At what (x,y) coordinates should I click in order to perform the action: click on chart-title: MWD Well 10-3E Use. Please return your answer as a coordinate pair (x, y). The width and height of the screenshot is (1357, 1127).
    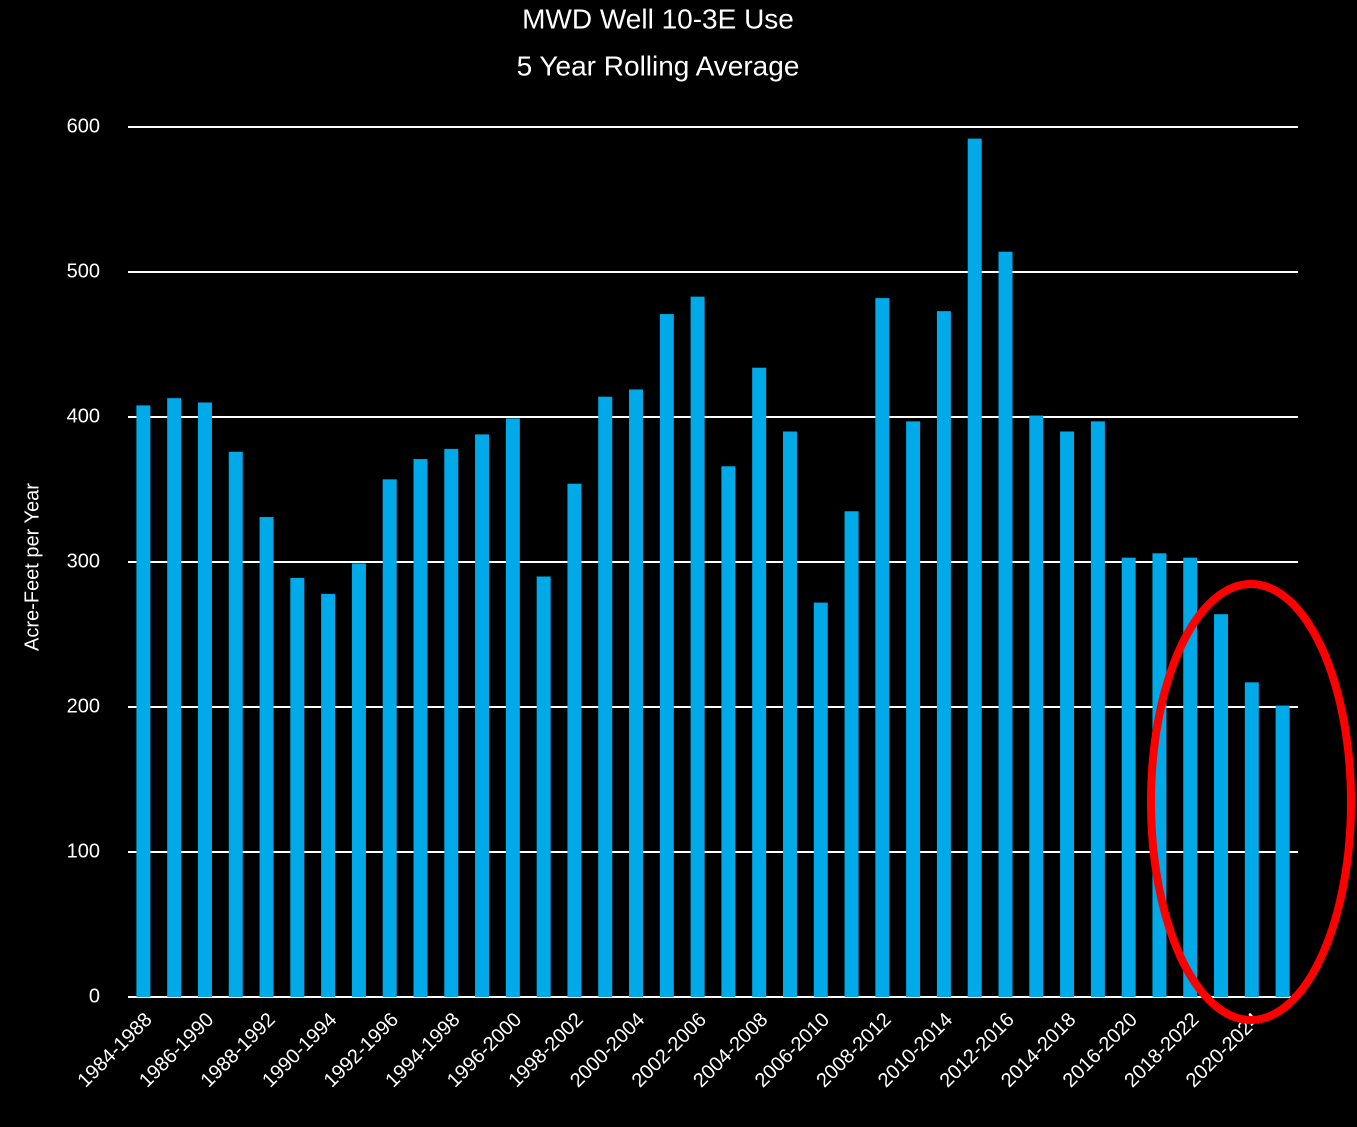
    Looking at the image, I should click on (658, 18).